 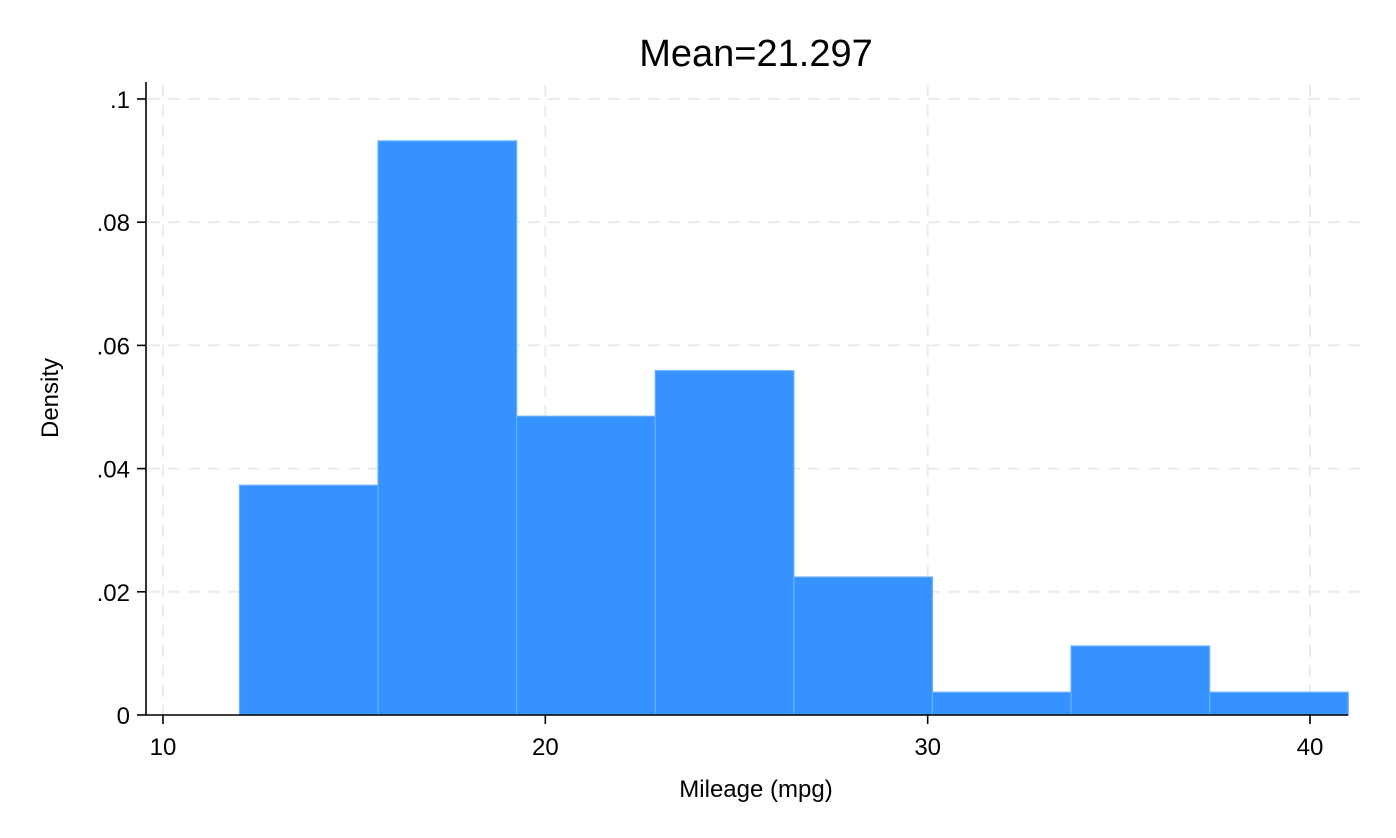 What do you see at coordinates (50, 398) in the screenshot?
I see `y-axis-title: Density` at bounding box center [50, 398].